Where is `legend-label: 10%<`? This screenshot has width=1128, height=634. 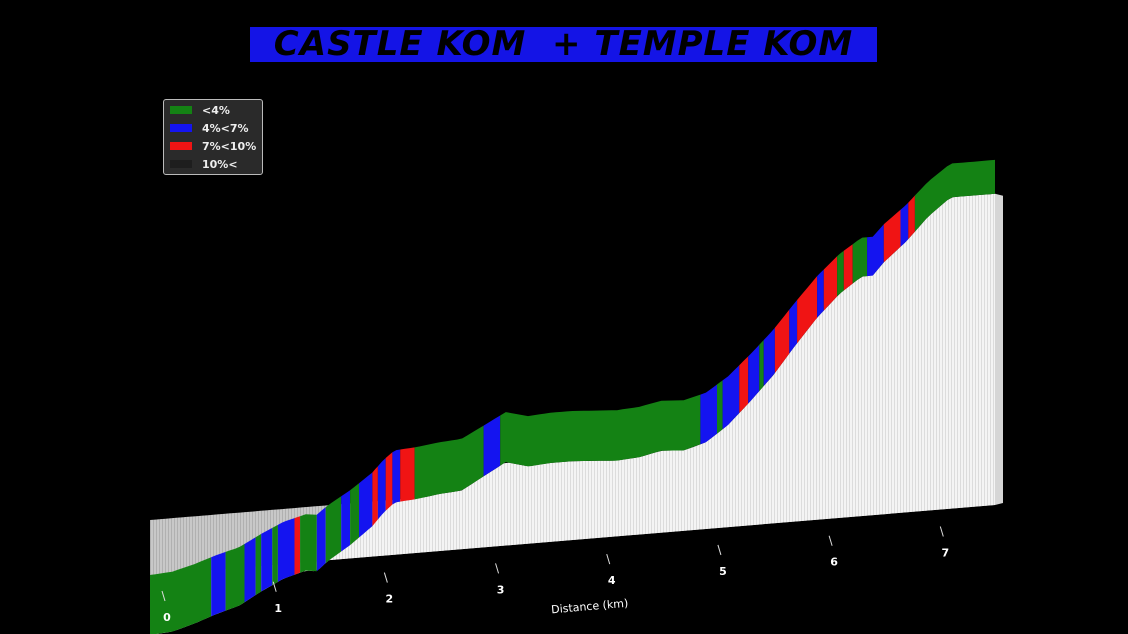
legend-label: 10%< is located at coordinates (220, 164).